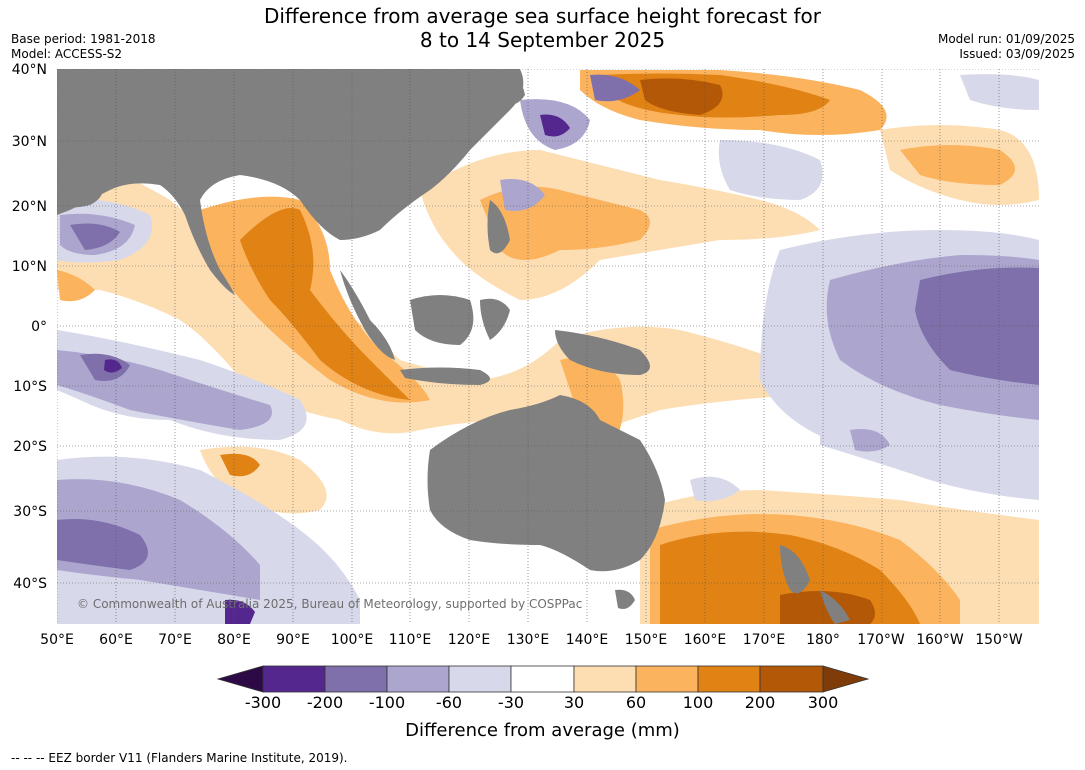 The width and height of the screenshot is (1085, 770). Describe the element at coordinates (940, 640) in the screenshot. I see `lon-label: 160°W` at that location.